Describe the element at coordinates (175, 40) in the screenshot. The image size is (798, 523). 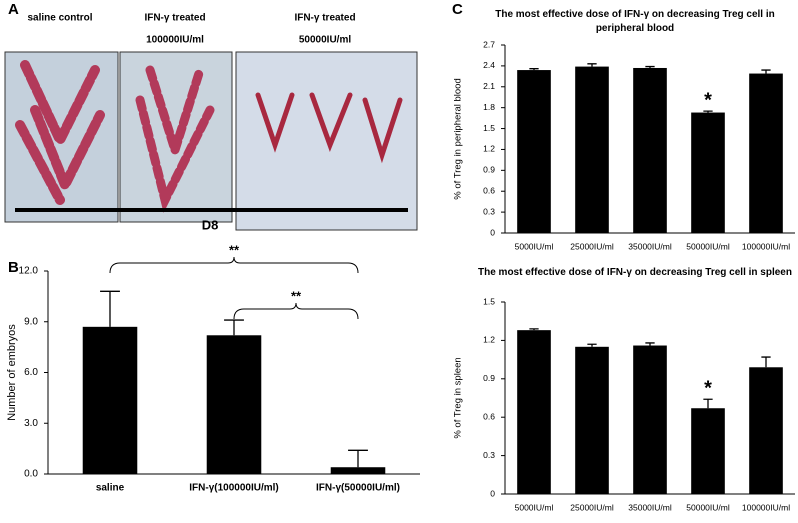
I see `photo-caption: 100000IU/ml` at that location.